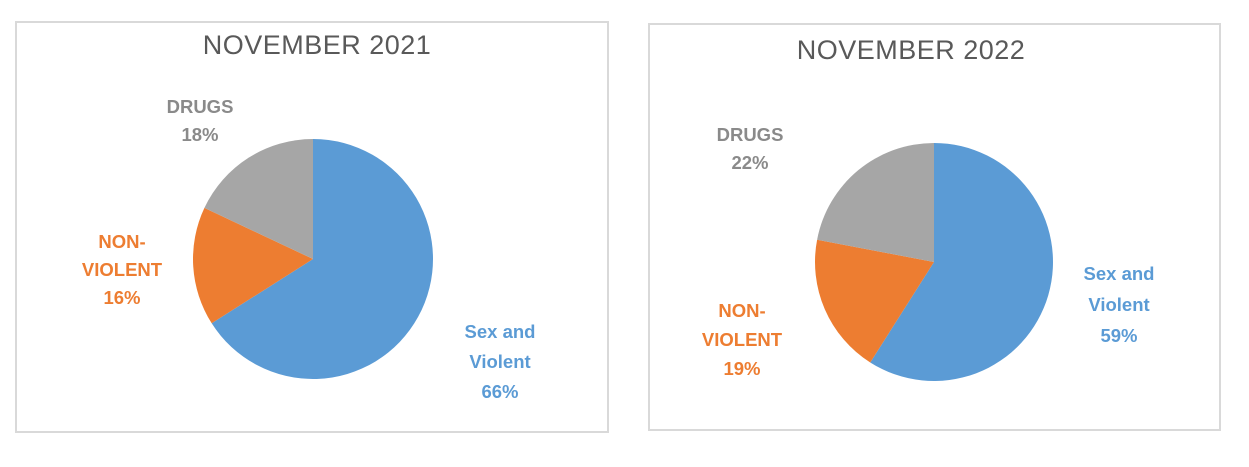  Describe the element at coordinates (122, 297) in the screenshot. I see `data-label-line: 16%` at that location.